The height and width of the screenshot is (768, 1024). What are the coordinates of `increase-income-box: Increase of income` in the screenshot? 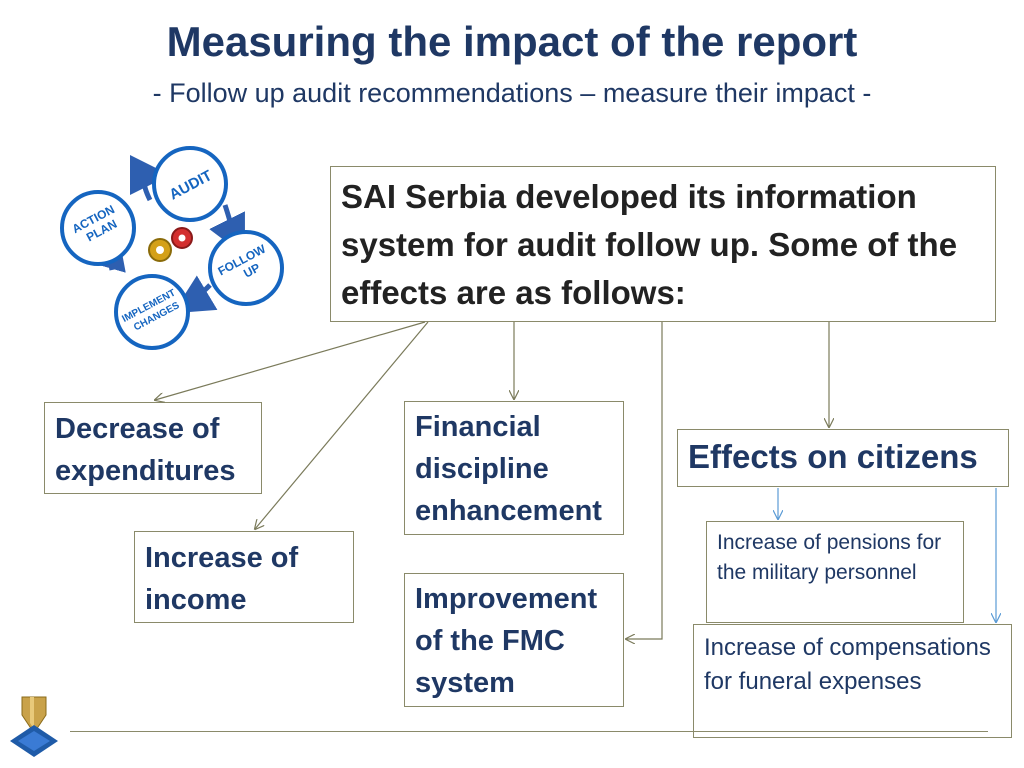 It's located at (244, 577).